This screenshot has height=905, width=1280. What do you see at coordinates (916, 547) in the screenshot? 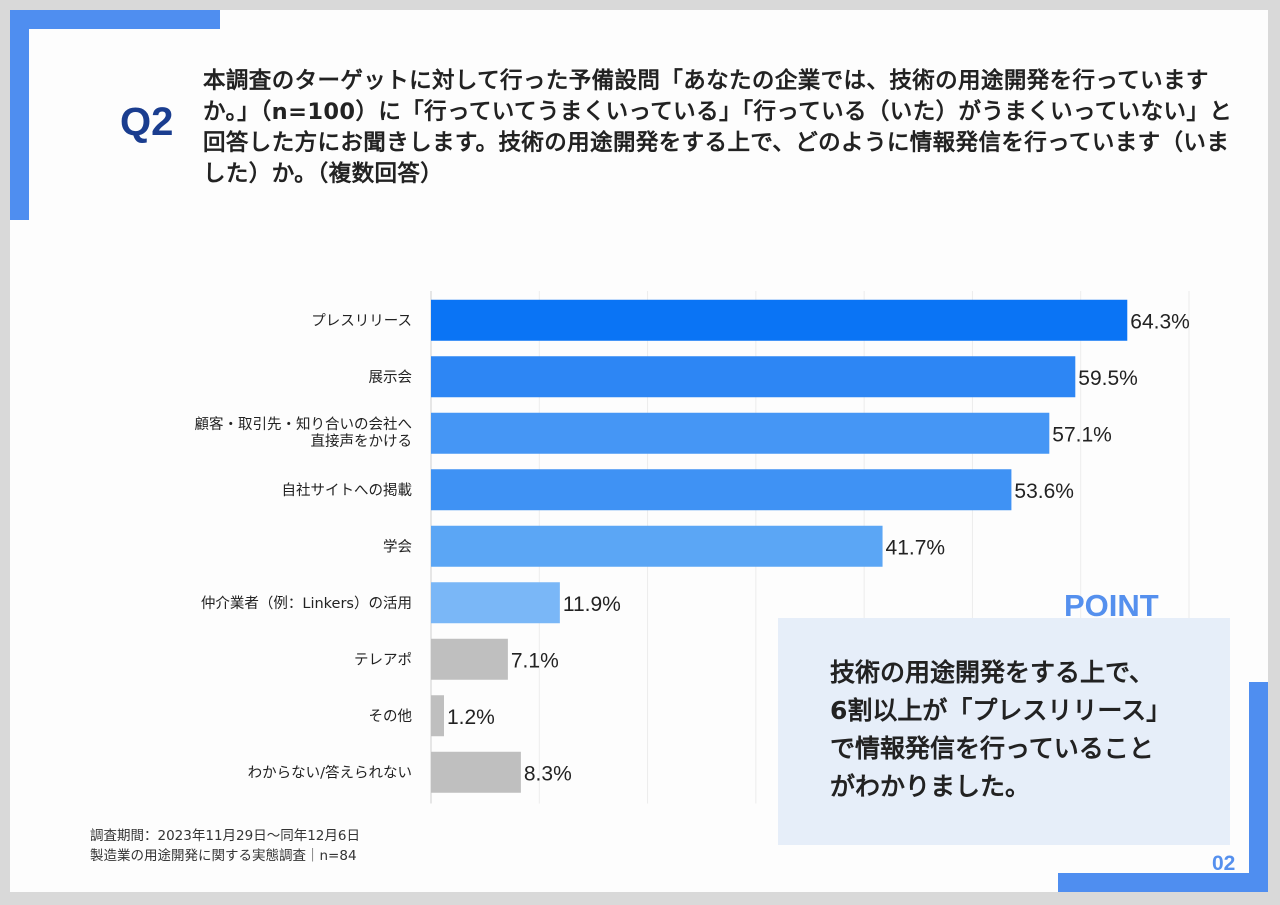
I see `value-label: 41.7%` at bounding box center [916, 547].